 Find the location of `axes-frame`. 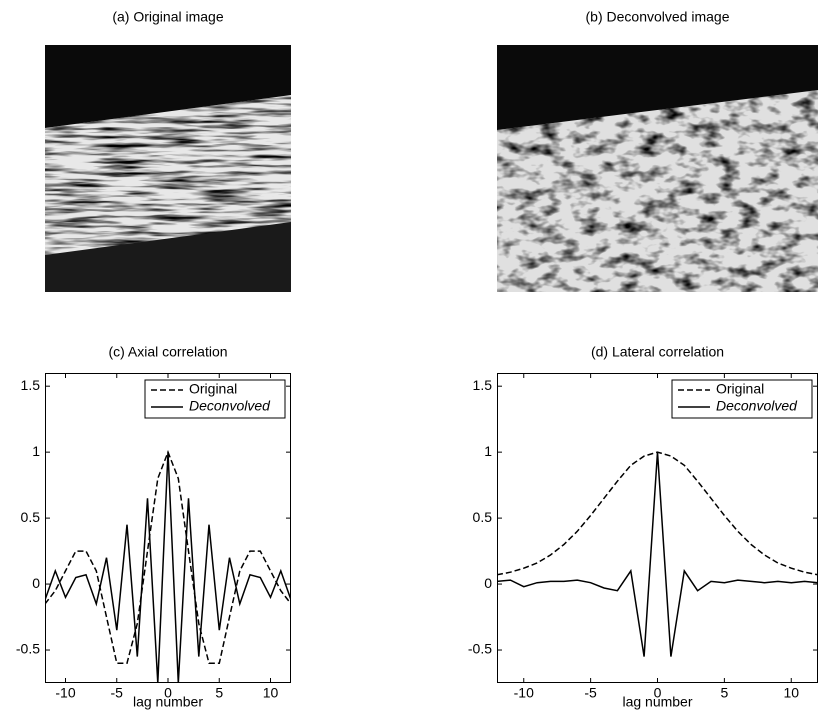

axes-frame is located at coordinates (168, 528).